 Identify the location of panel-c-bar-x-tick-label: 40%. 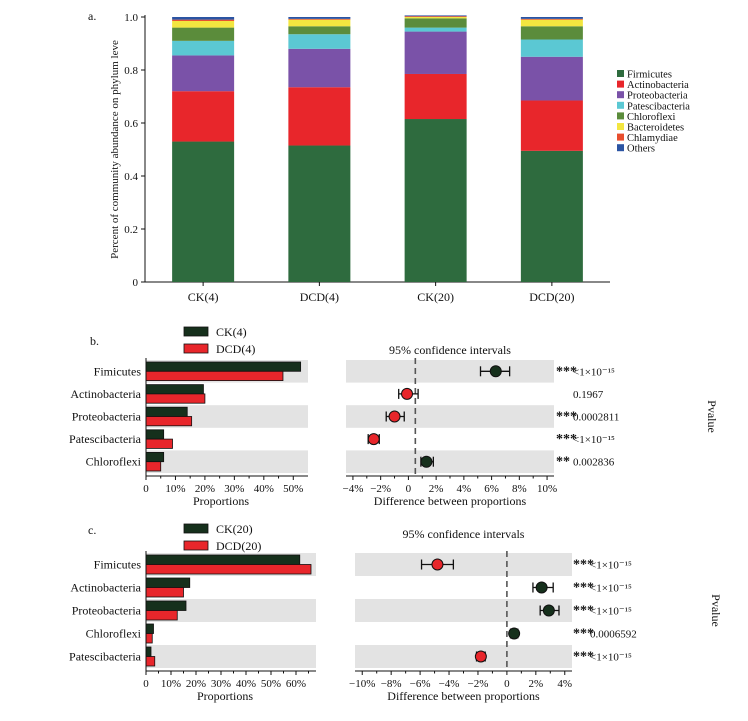
(246, 684).